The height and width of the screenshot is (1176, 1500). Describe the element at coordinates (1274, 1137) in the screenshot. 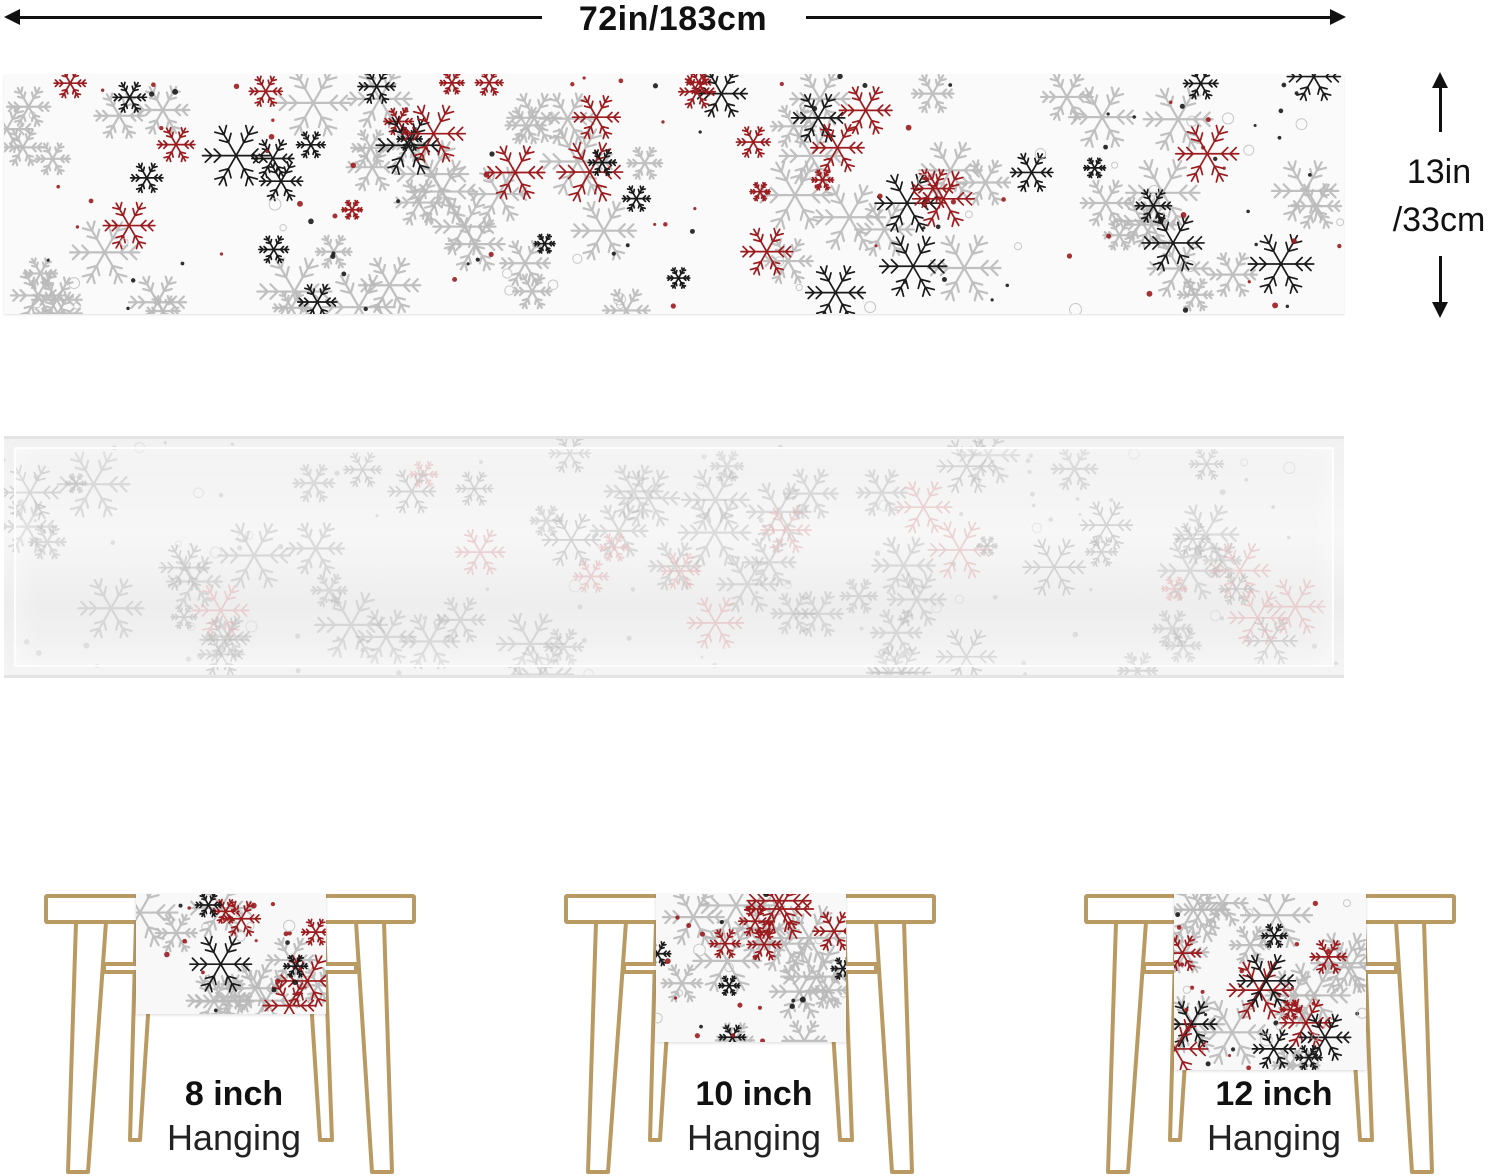

I see `hanging-label: Hanging` at that location.